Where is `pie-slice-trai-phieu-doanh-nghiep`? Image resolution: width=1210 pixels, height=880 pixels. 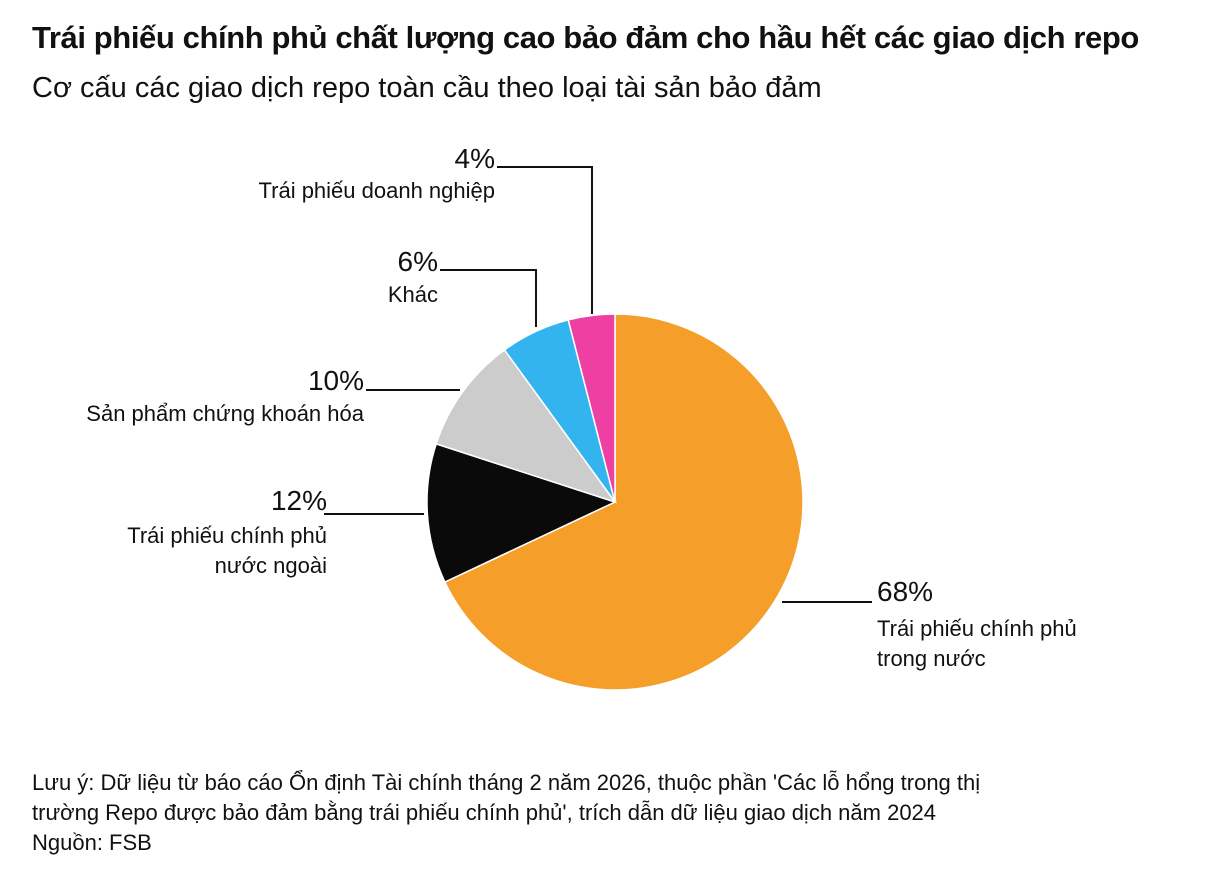 pie-slice-trai-phieu-doanh-nghiep is located at coordinates (591, 408).